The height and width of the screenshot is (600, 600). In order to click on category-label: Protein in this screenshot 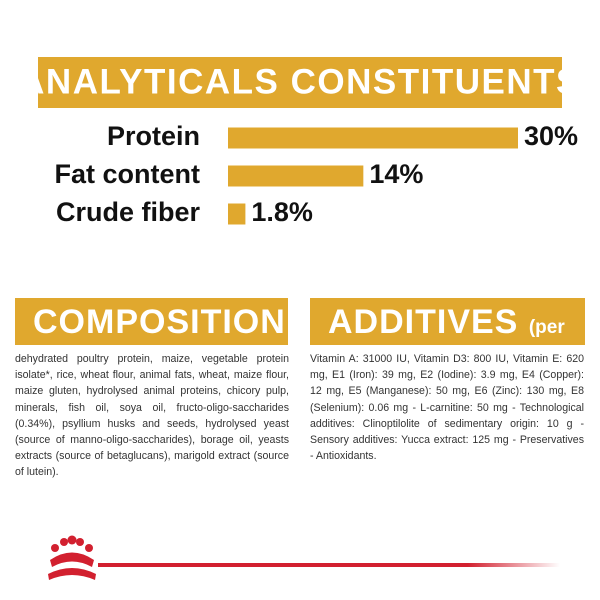, I will do `click(153, 136)`.